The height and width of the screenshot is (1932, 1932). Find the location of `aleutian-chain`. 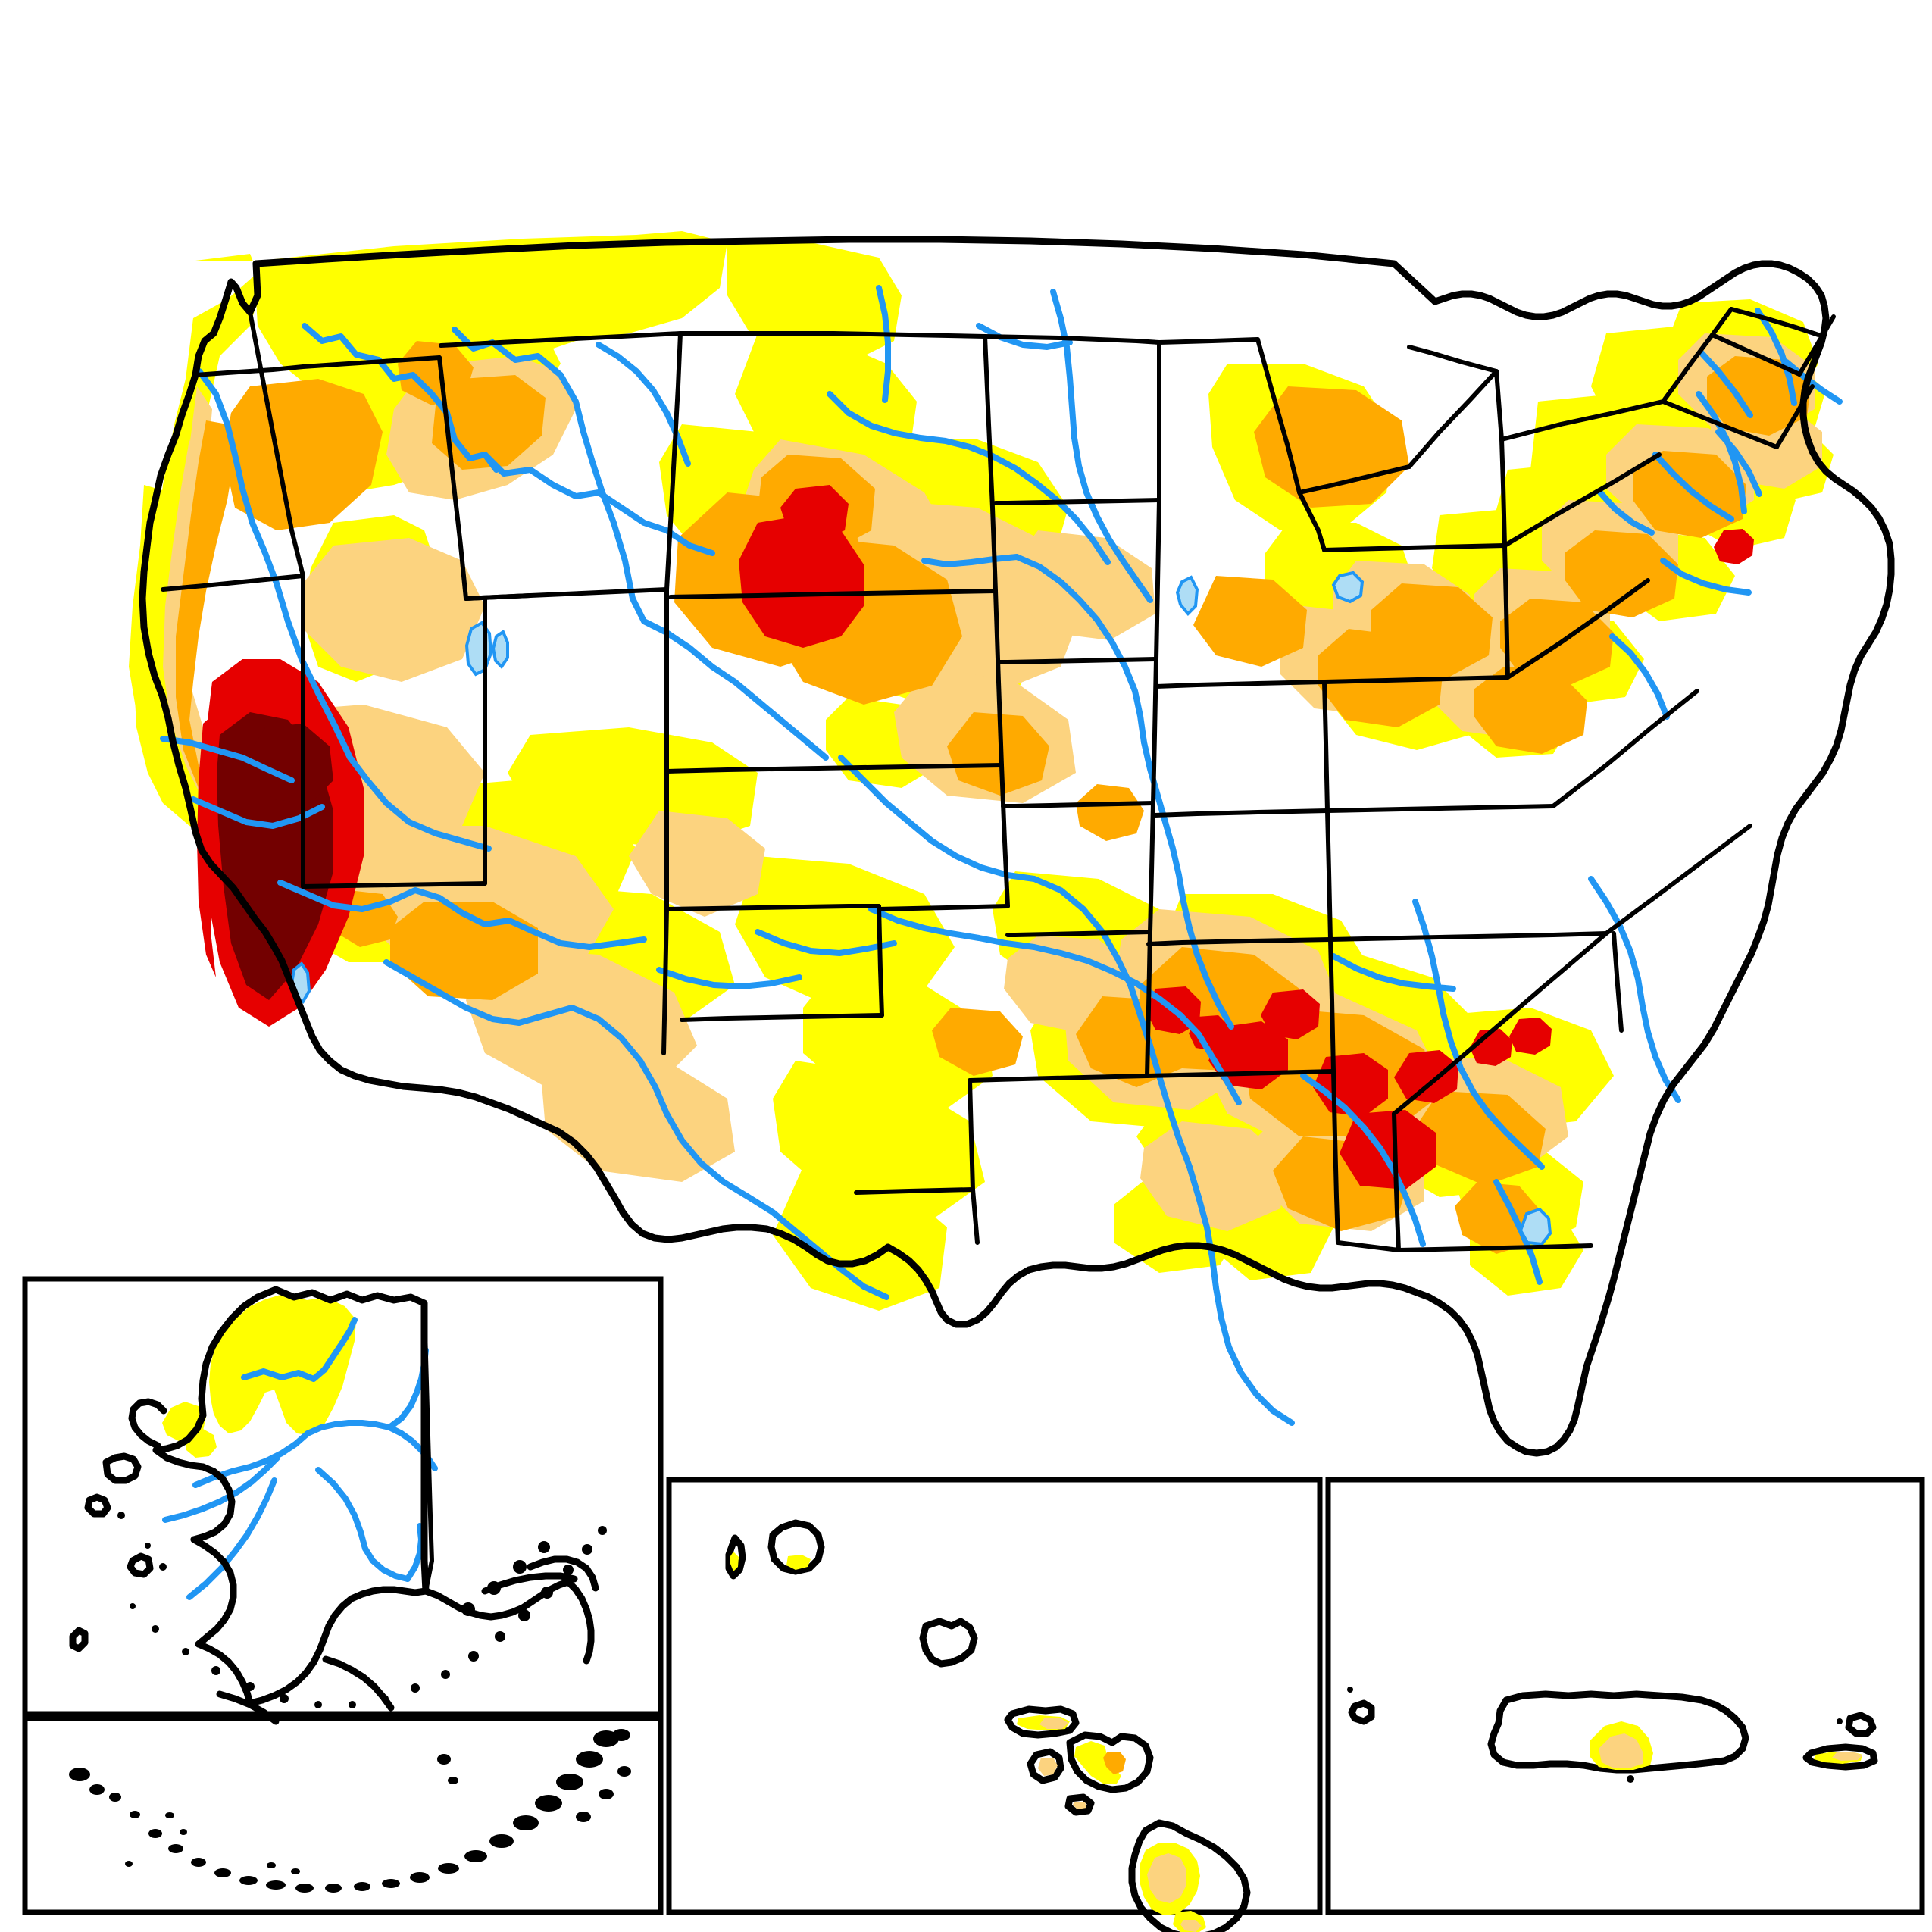

aleutian-chain is located at coordinates (350, 1811).